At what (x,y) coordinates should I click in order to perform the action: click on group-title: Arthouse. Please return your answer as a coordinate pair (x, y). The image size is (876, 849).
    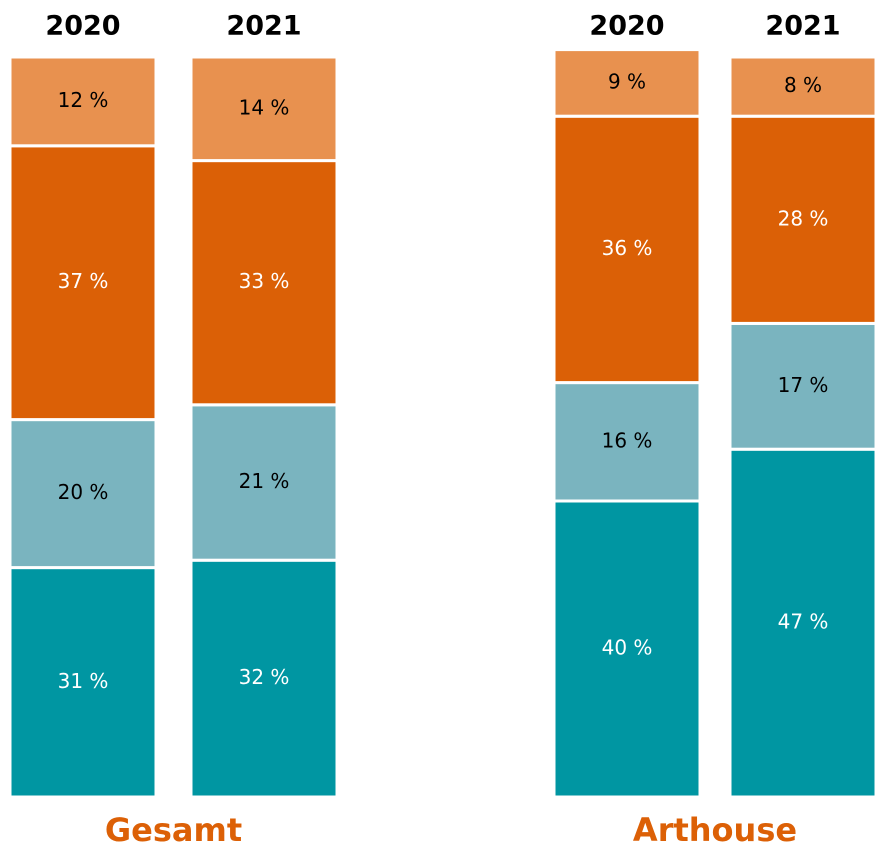
    Looking at the image, I should click on (715, 830).